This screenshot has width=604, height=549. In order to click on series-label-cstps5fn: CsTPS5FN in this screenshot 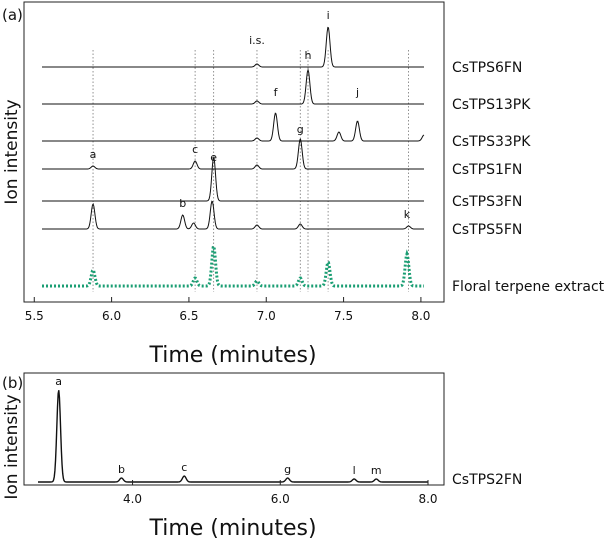, I will do `click(487, 230)`.